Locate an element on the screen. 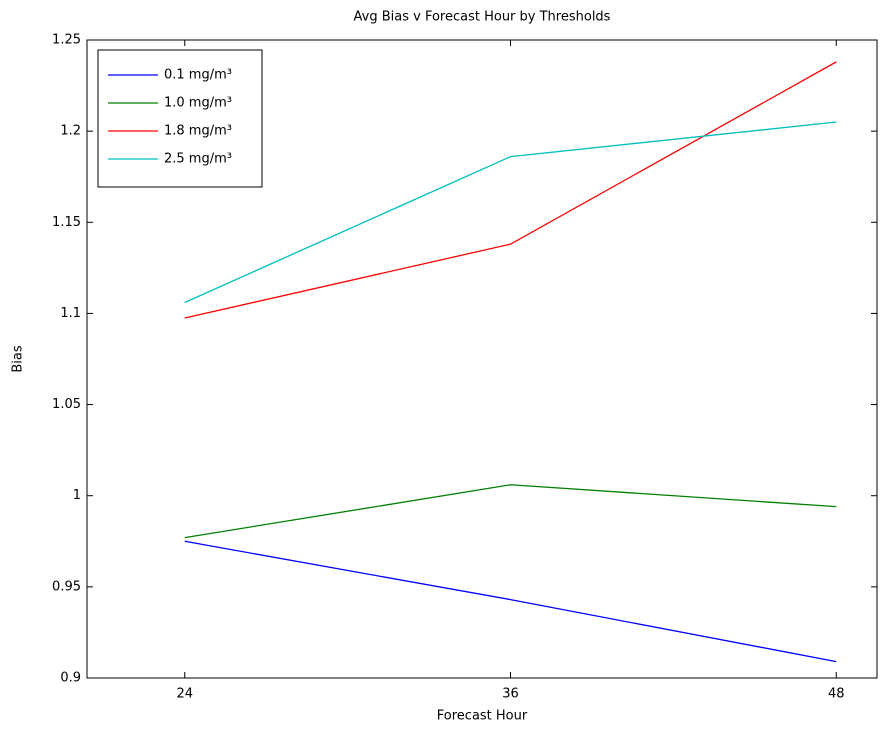 This screenshot has width=883, height=729. y-tick-label: 0.9 is located at coordinates (70, 678).